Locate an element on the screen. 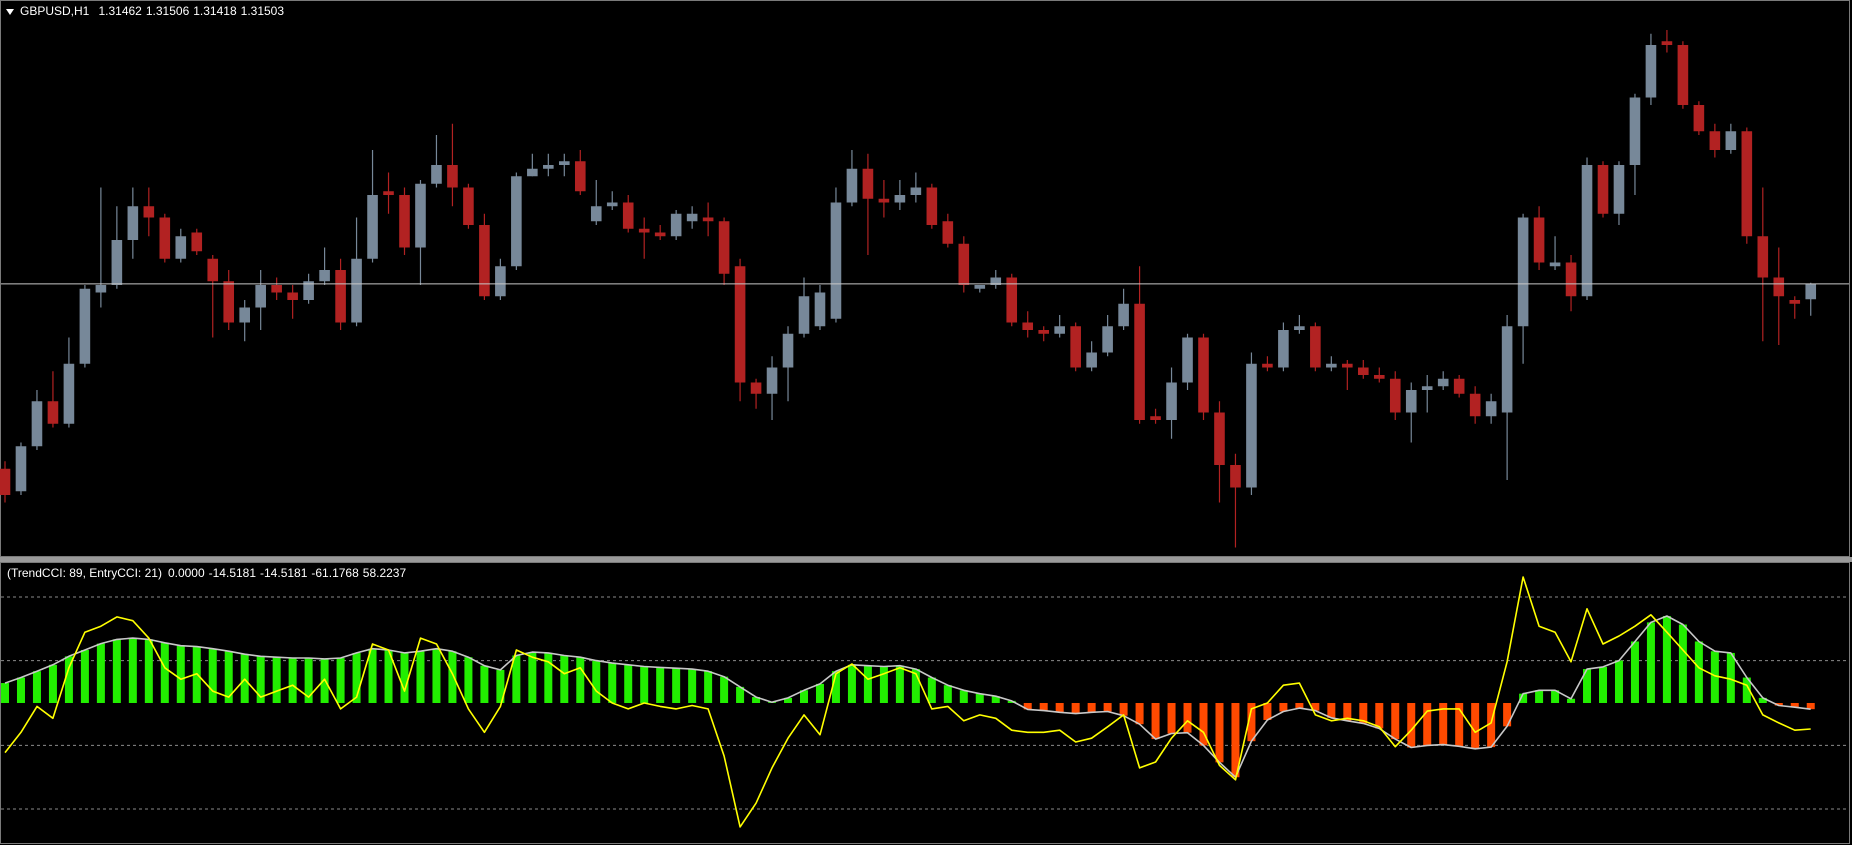 This screenshot has width=1852, height=845. symbol-menu-arrow is located at coordinates (10, 12).